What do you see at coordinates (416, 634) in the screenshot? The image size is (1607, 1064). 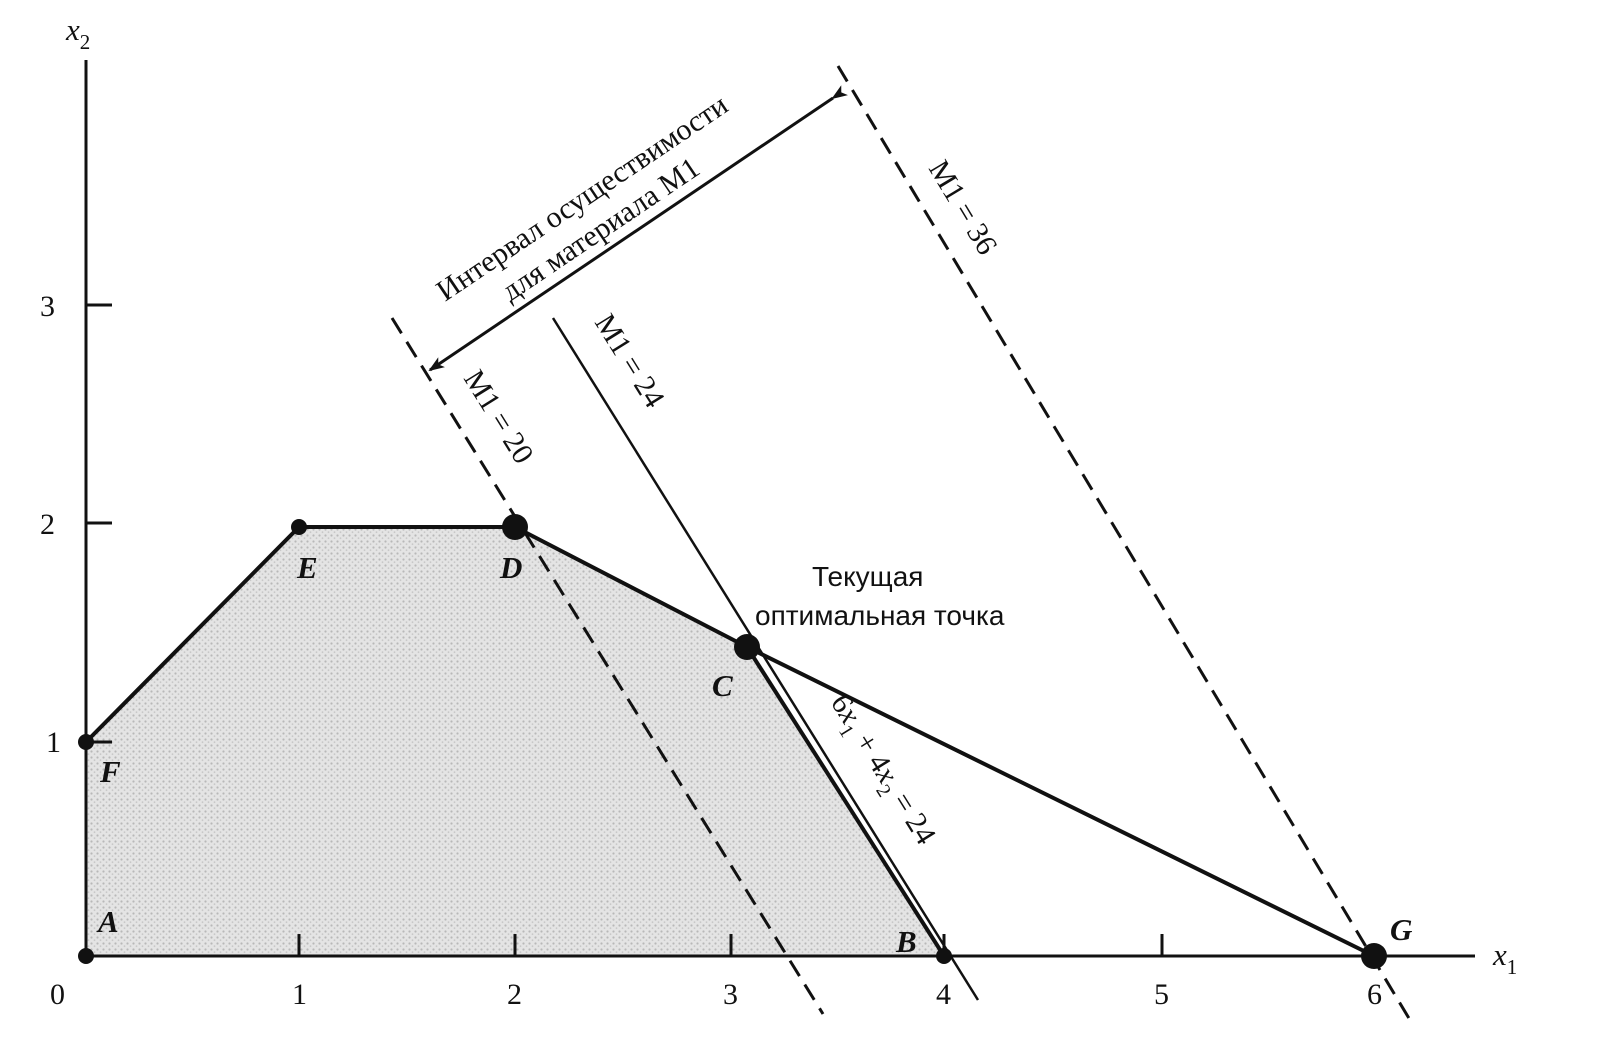 I see `feasible-boundary` at bounding box center [416, 634].